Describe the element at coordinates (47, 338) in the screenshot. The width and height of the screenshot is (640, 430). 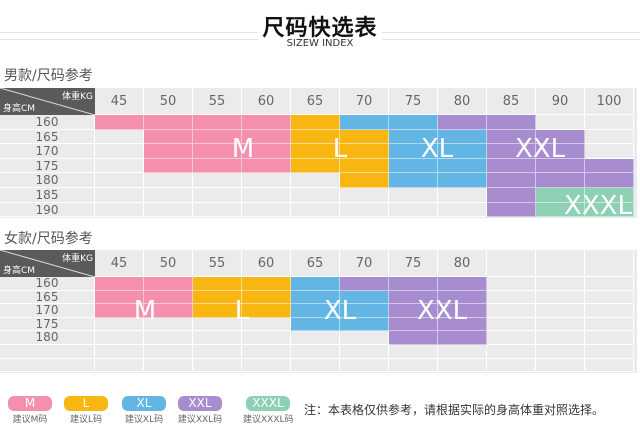
I see `height-header: 180` at that location.